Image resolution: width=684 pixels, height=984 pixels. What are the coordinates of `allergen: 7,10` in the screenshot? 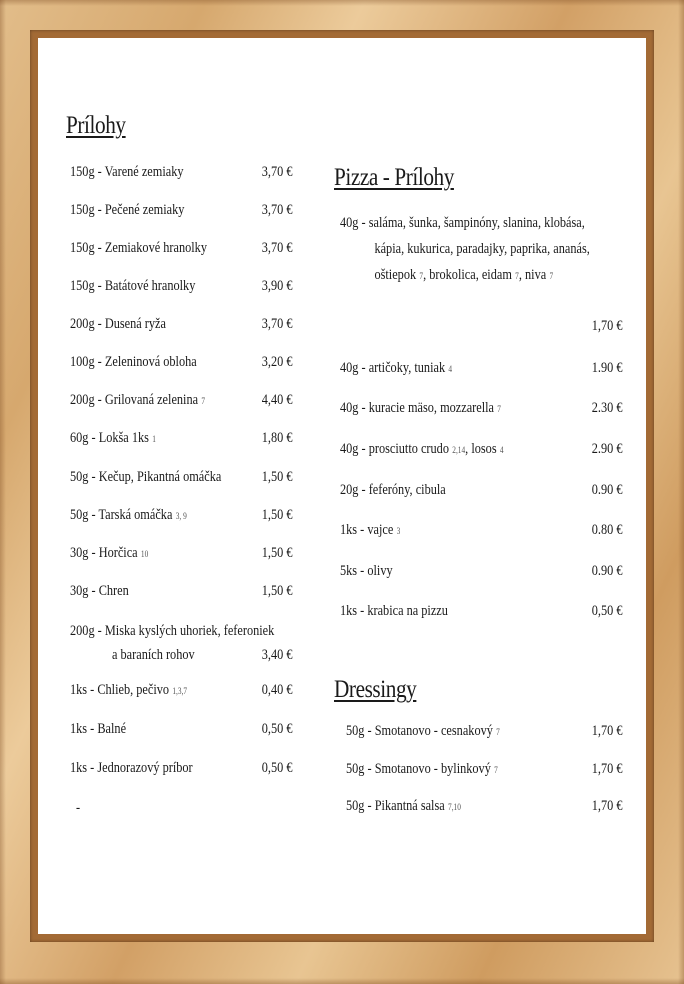 It's located at (454, 807).